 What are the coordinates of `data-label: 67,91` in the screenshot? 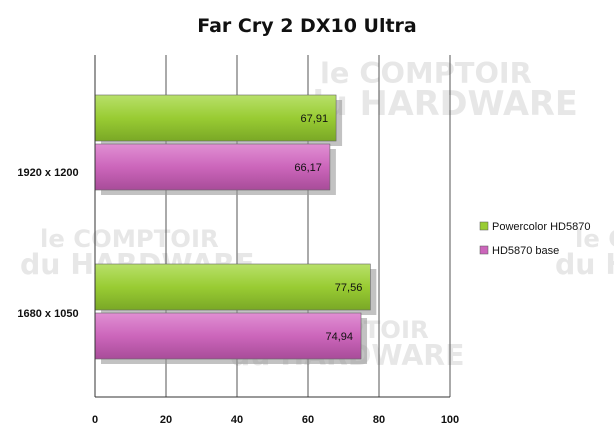 It's located at (315, 119).